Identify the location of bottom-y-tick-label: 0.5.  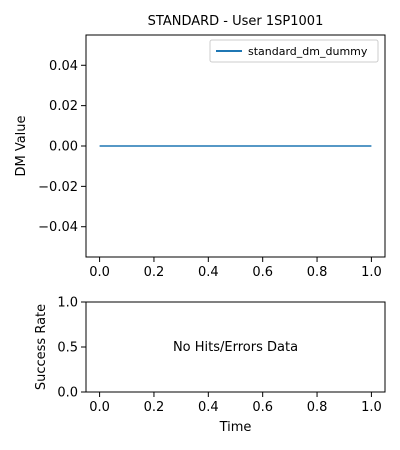
(67, 348).